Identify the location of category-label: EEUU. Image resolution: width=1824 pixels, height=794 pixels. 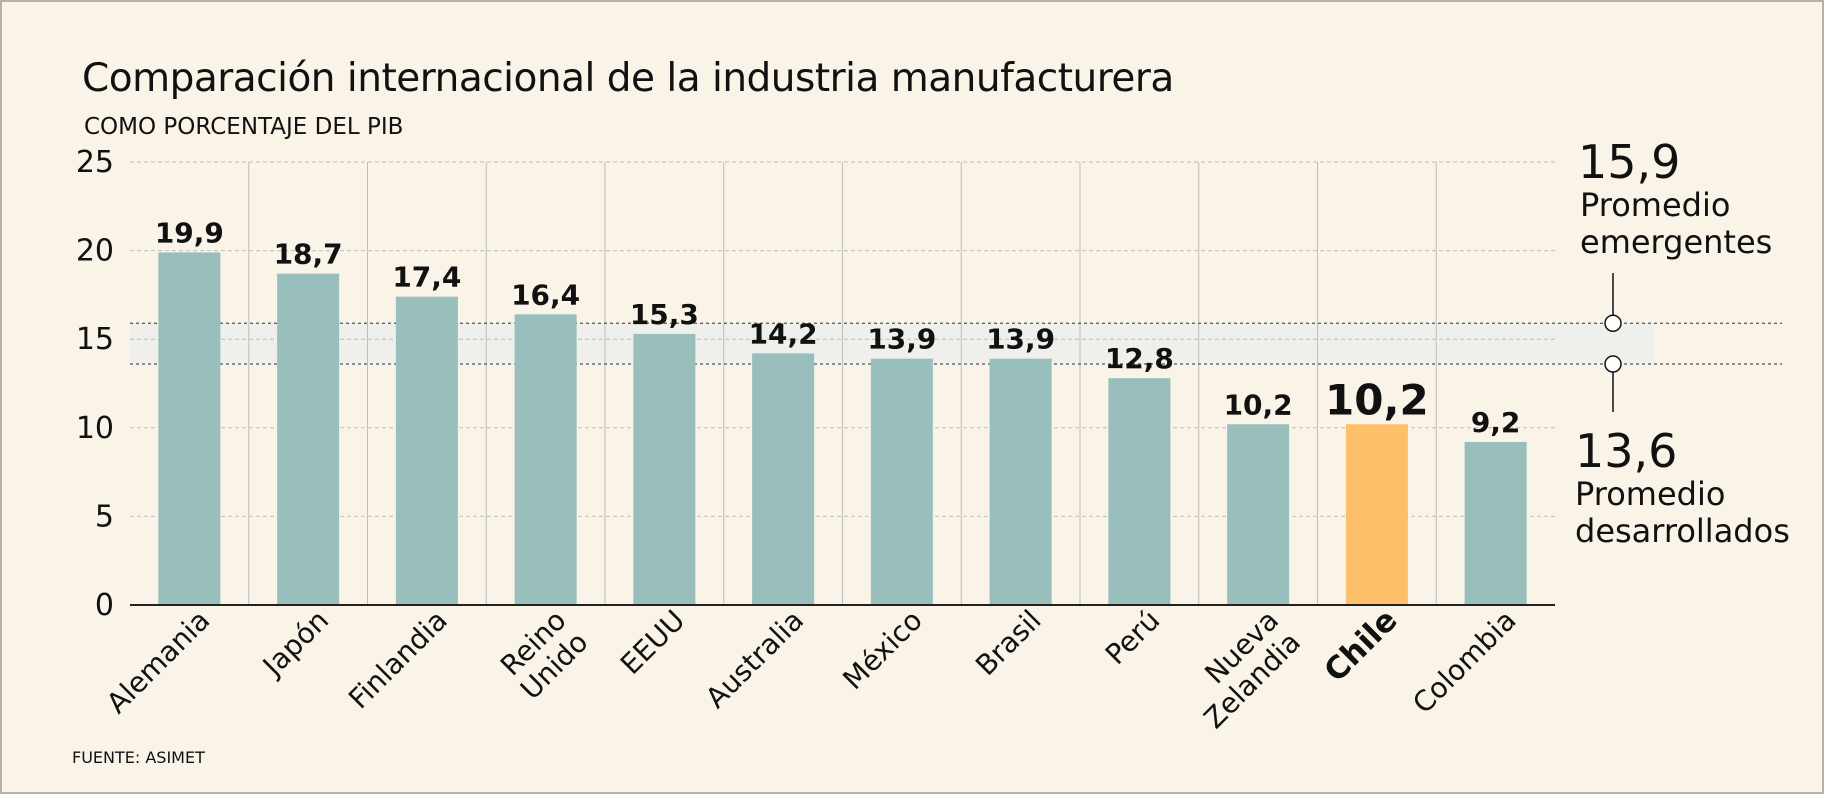
(652, 642).